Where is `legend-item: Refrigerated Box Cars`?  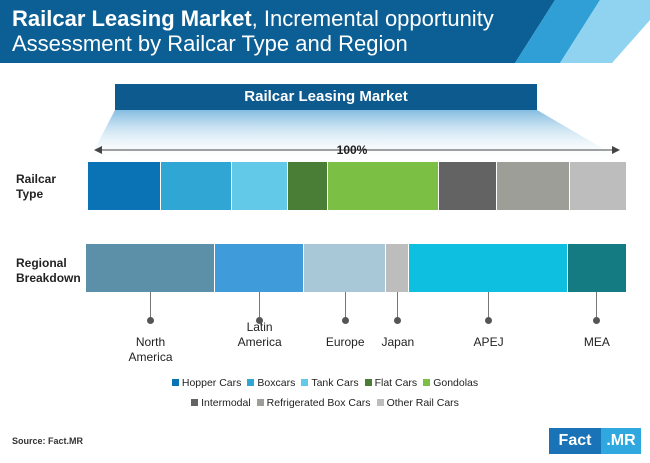
legend-item: Refrigerated Box Cars is located at coordinates (313, 403).